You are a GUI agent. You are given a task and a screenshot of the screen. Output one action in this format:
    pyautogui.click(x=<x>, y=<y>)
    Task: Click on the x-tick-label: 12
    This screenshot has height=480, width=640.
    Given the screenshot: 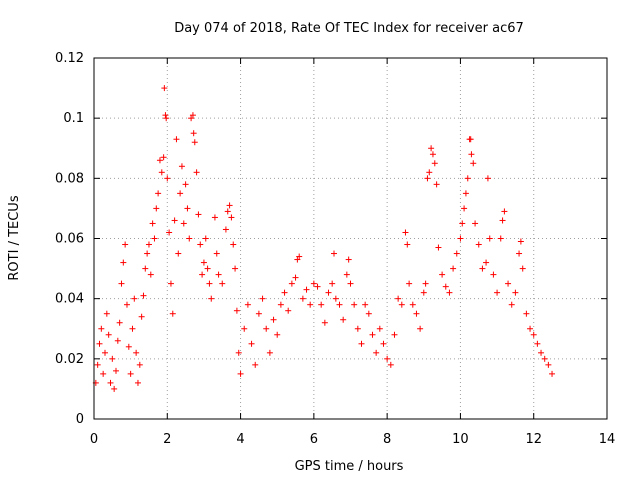 What is the action you would take?
    pyautogui.click(x=533, y=439)
    